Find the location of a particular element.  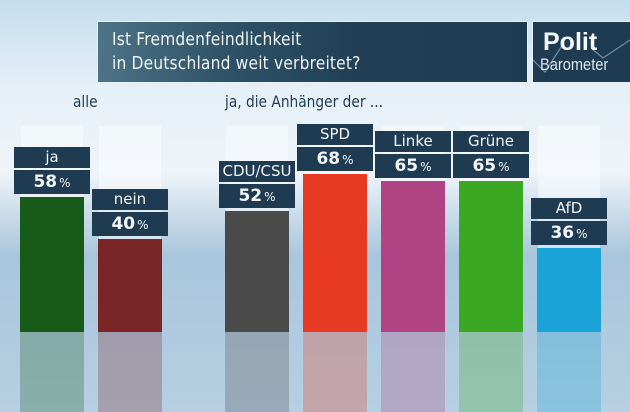

bar-category-label: SPD is located at coordinates (335, 134).